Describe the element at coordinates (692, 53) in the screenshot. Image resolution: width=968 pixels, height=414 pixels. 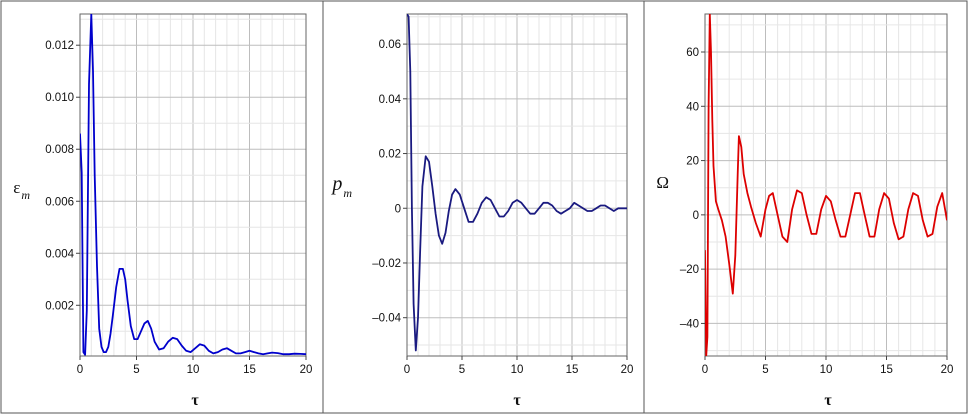
I see `y-tick-label: 60` at that location.